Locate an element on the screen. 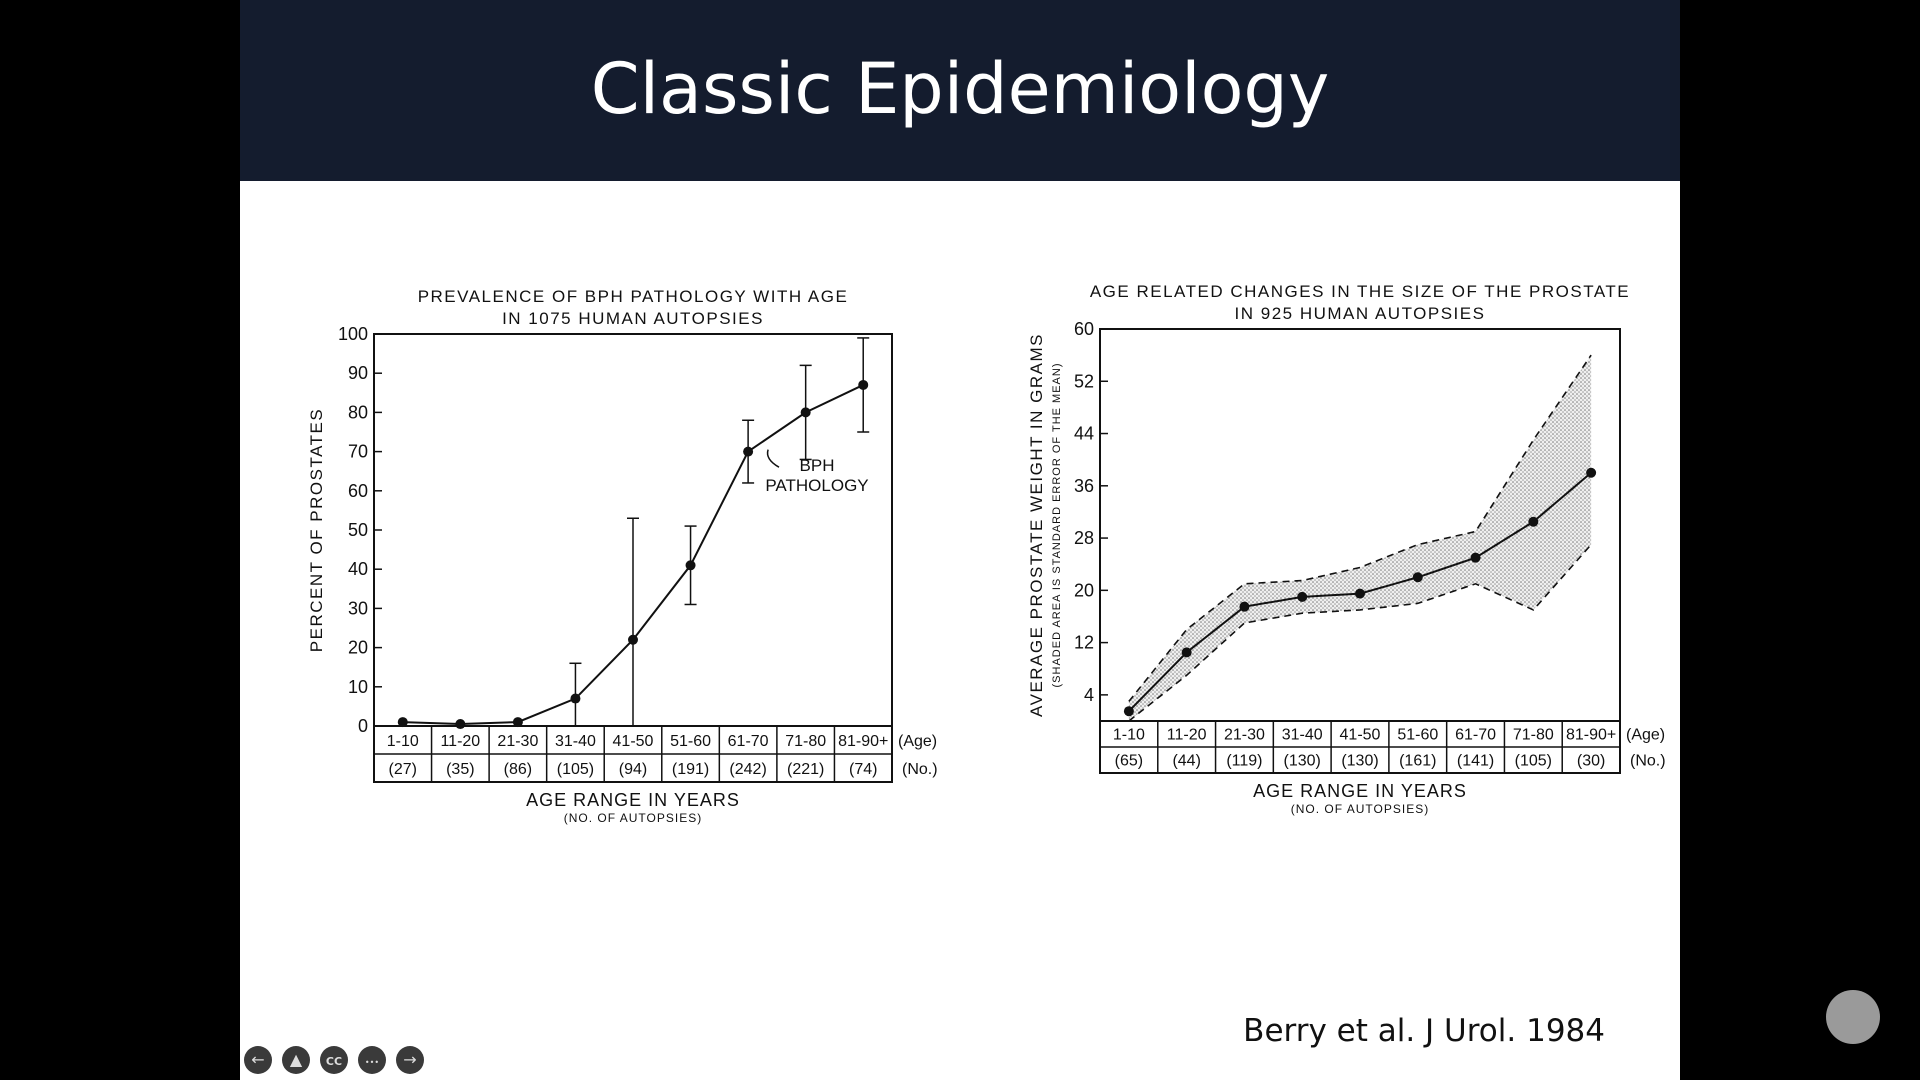 This screenshot has height=1080, width=1920. autopsy-count-label: (242) is located at coordinates (747, 769).